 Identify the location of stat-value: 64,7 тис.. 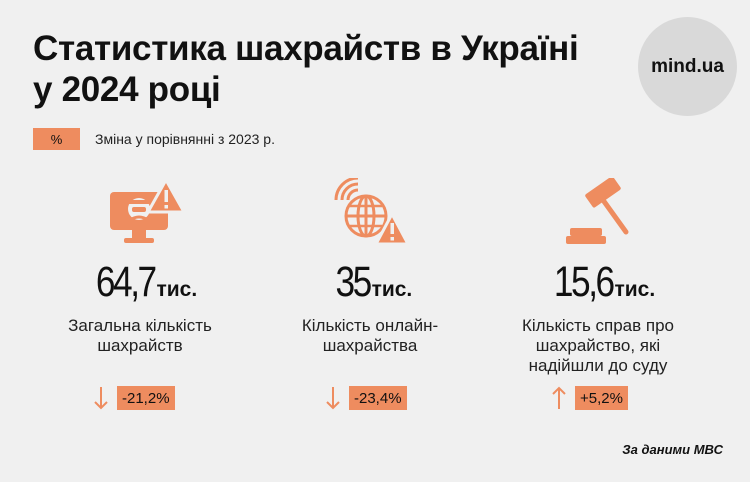
(140, 282).